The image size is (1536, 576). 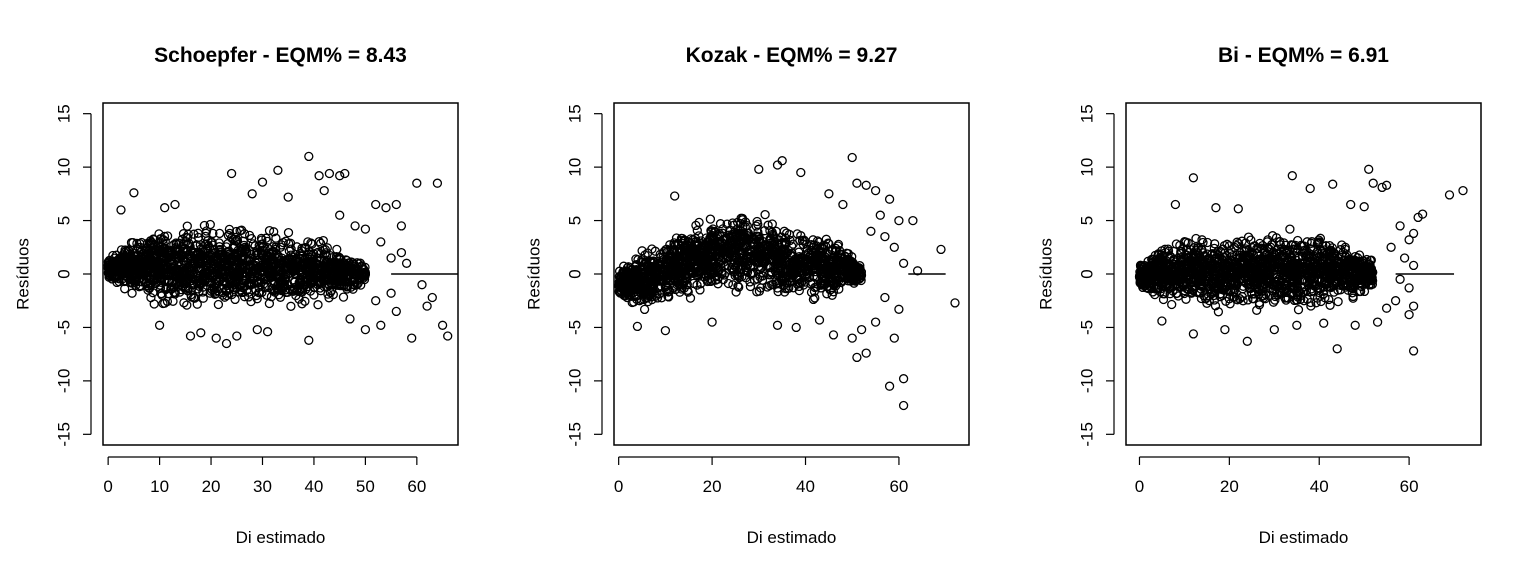 I want to click on x-axis: 0 10 20 30 40 50 60, so click(x=264, y=476).